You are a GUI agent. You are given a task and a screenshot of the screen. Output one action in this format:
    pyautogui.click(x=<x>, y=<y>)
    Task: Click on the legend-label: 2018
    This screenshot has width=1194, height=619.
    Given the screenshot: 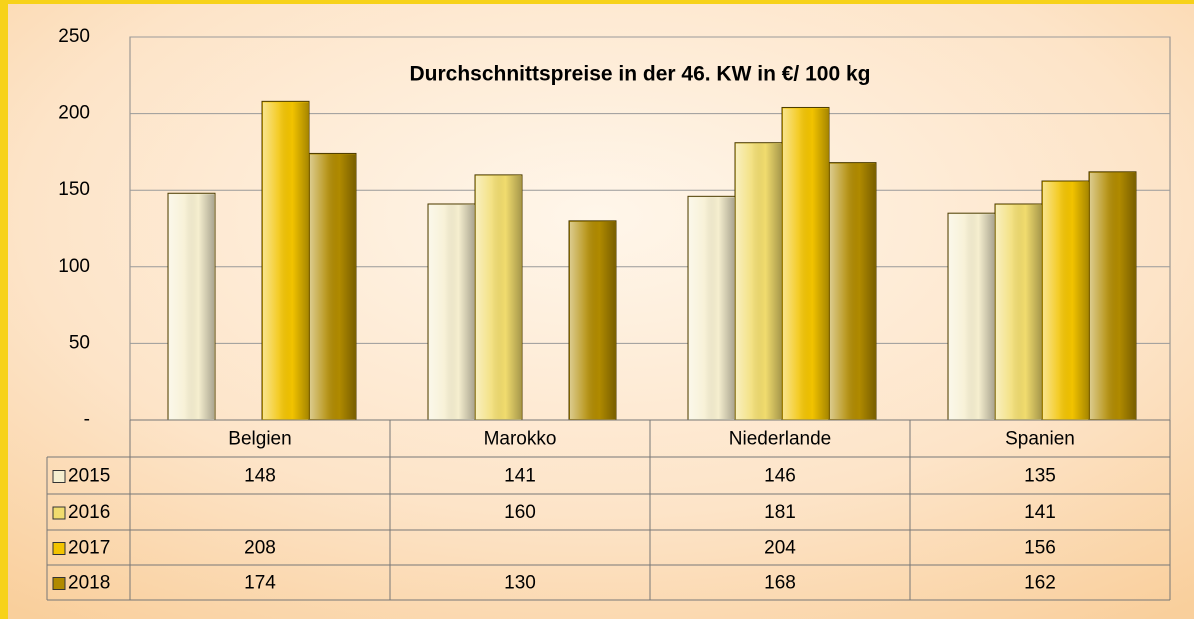 What is the action you would take?
    pyautogui.click(x=89, y=583)
    